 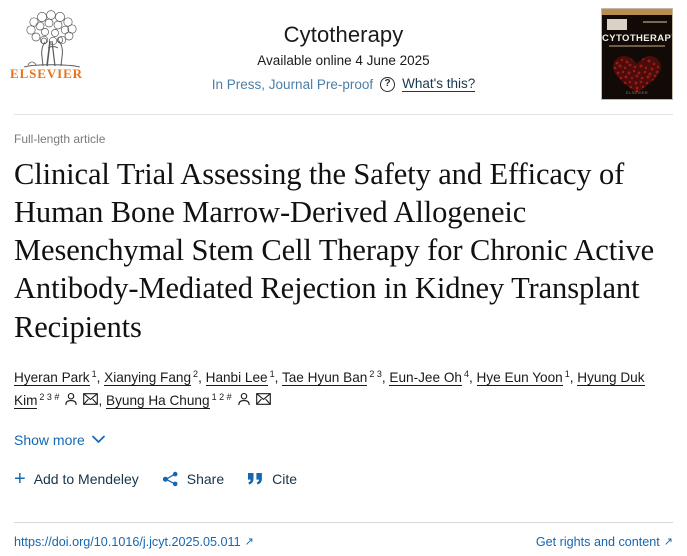 What do you see at coordinates (46, 73) in the screenshot?
I see `elsevier-wordmark: ELSEVIER` at bounding box center [46, 73].